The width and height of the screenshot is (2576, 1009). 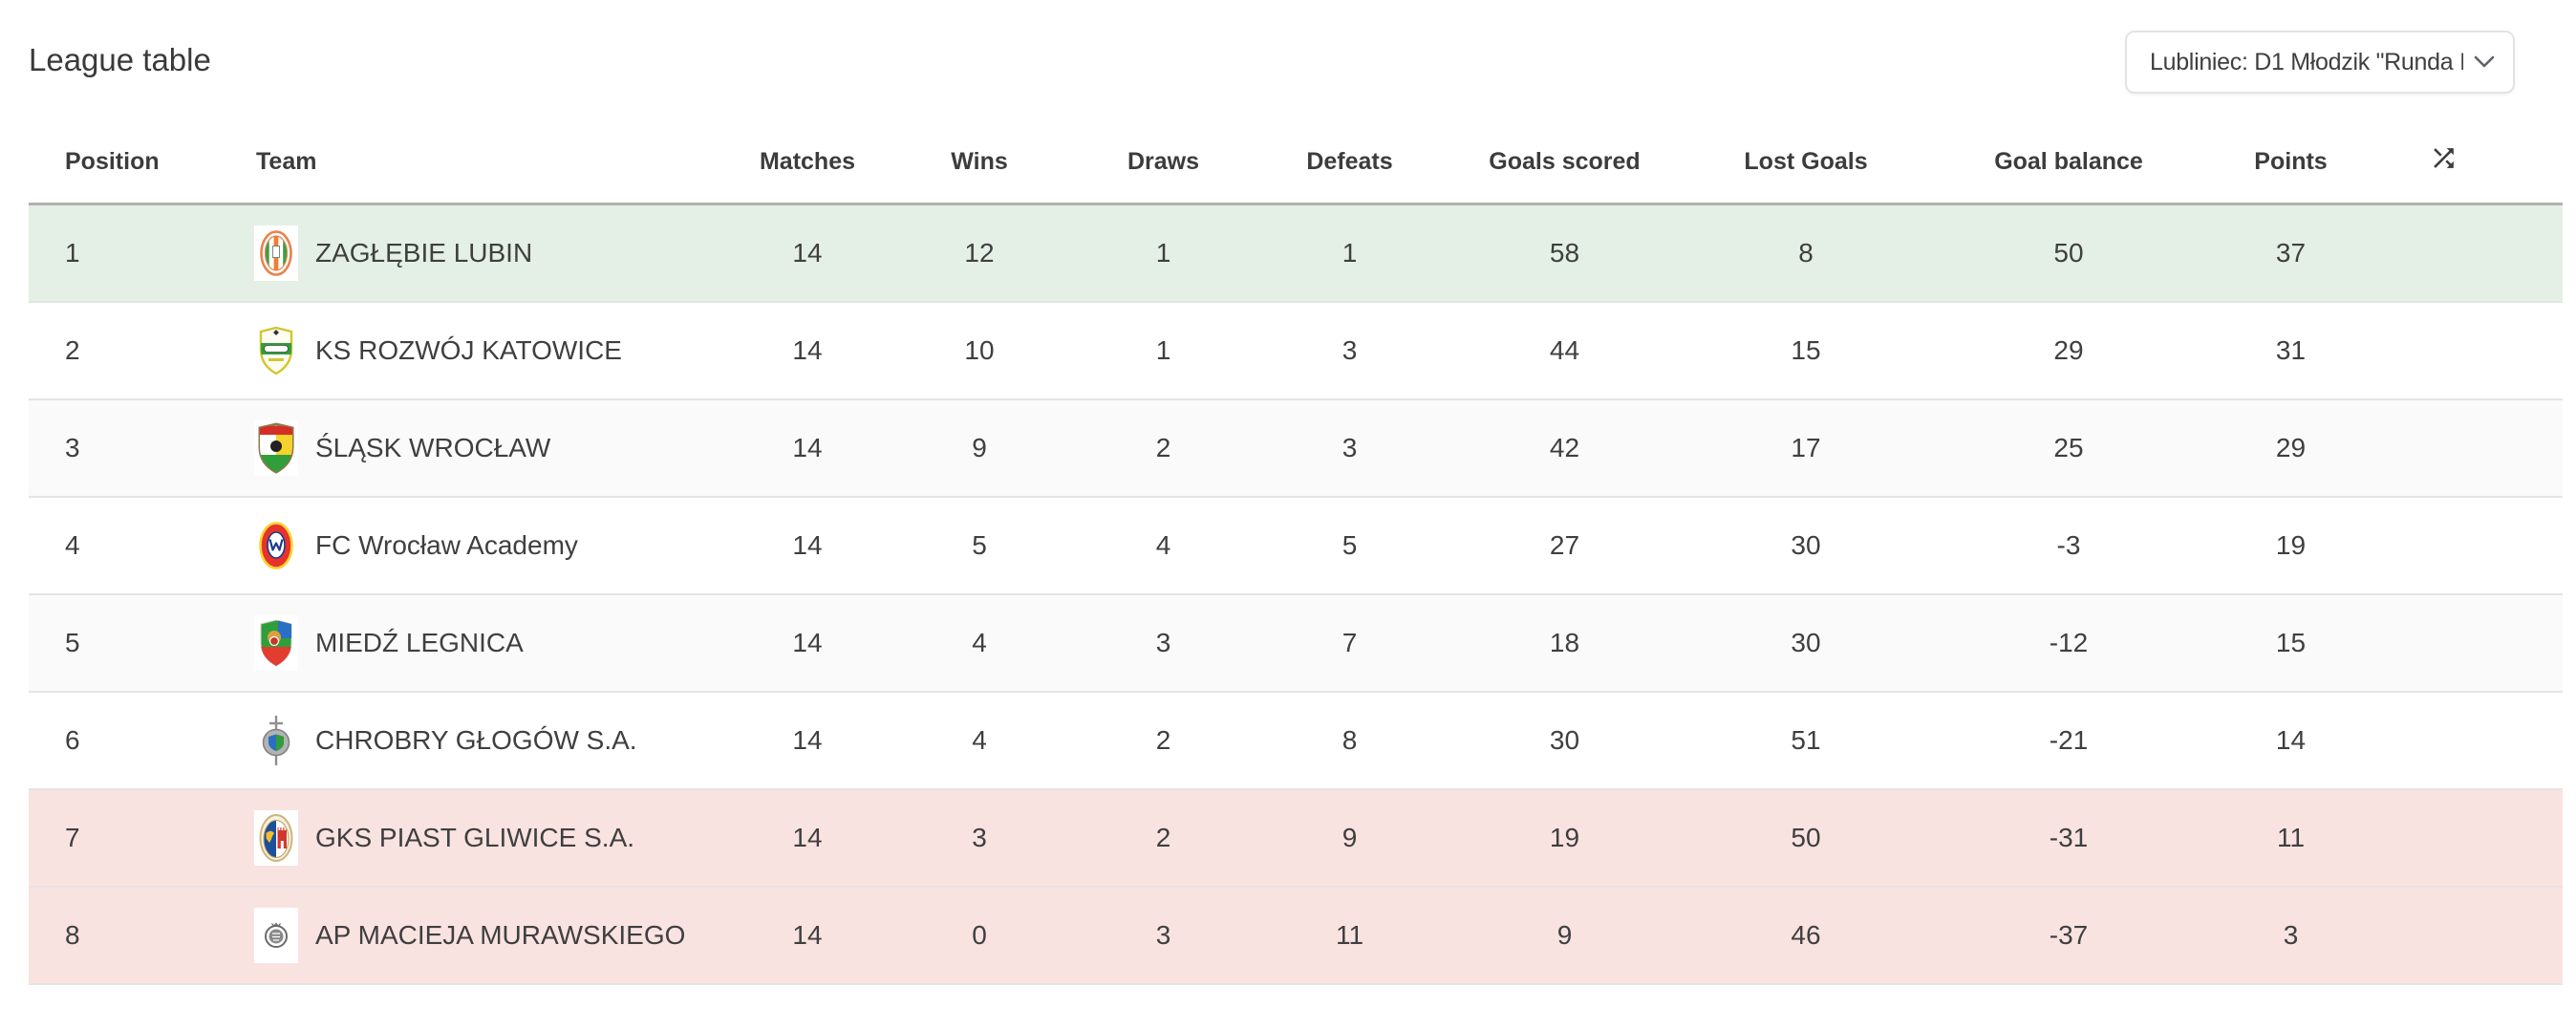 I want to click on lost-goals-cell: 50, so click(x=1806, y=837).